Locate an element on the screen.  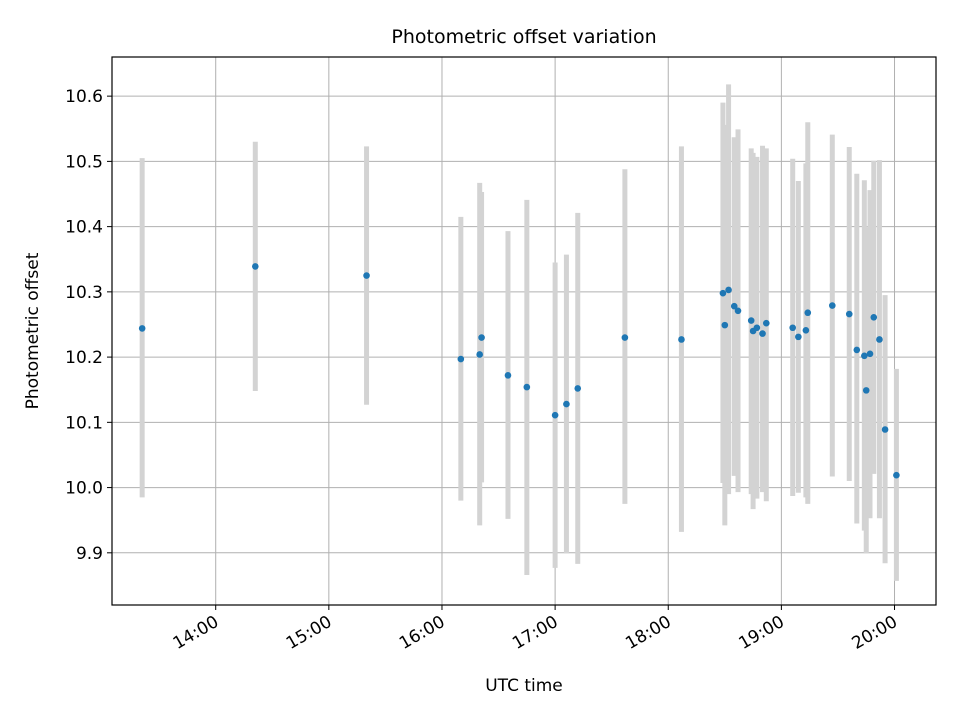
x-axis-label: UTC time is located at coordinates (524, 686).